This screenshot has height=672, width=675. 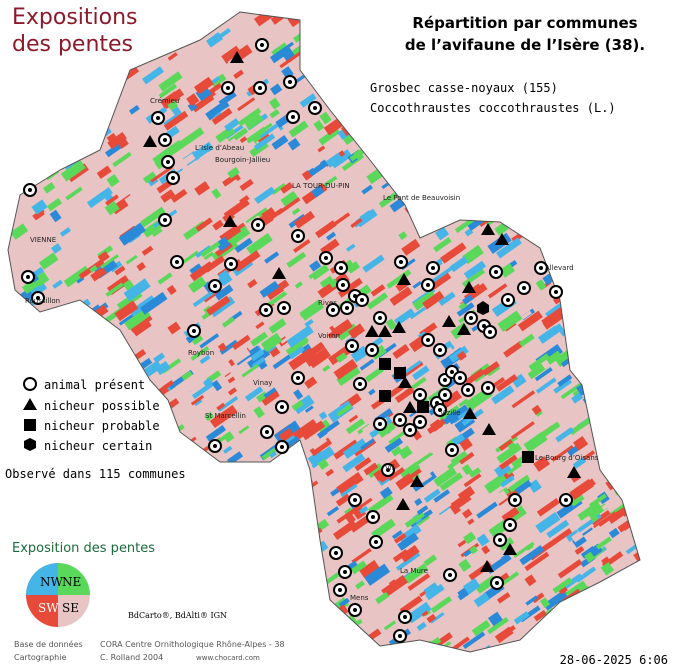 I want to click on wheel-se, so click(x=74, y=611).